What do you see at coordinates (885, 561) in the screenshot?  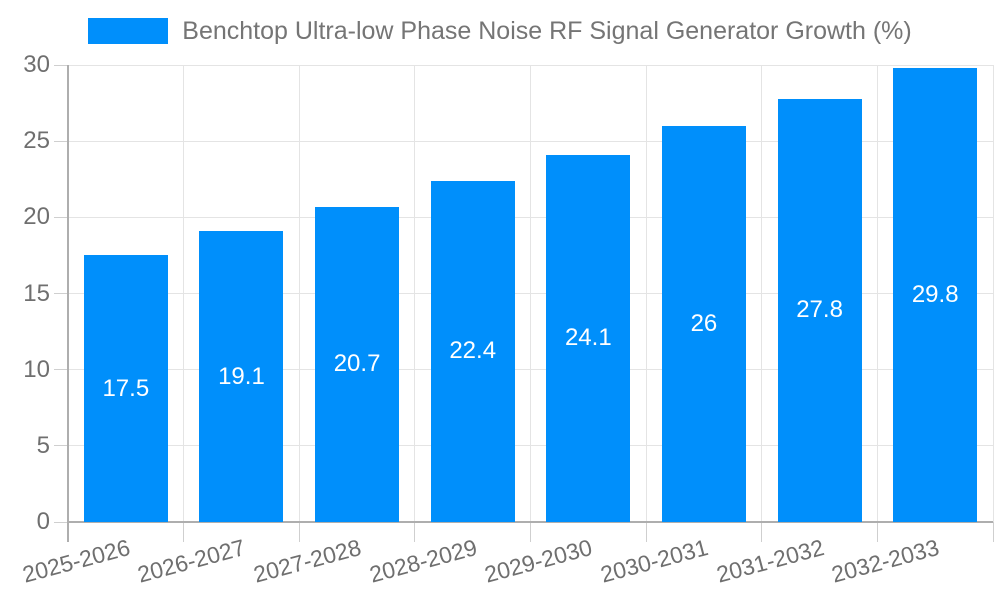 I see `x-axis-category-label: 2032-2033` at bounding box center [885, 561].